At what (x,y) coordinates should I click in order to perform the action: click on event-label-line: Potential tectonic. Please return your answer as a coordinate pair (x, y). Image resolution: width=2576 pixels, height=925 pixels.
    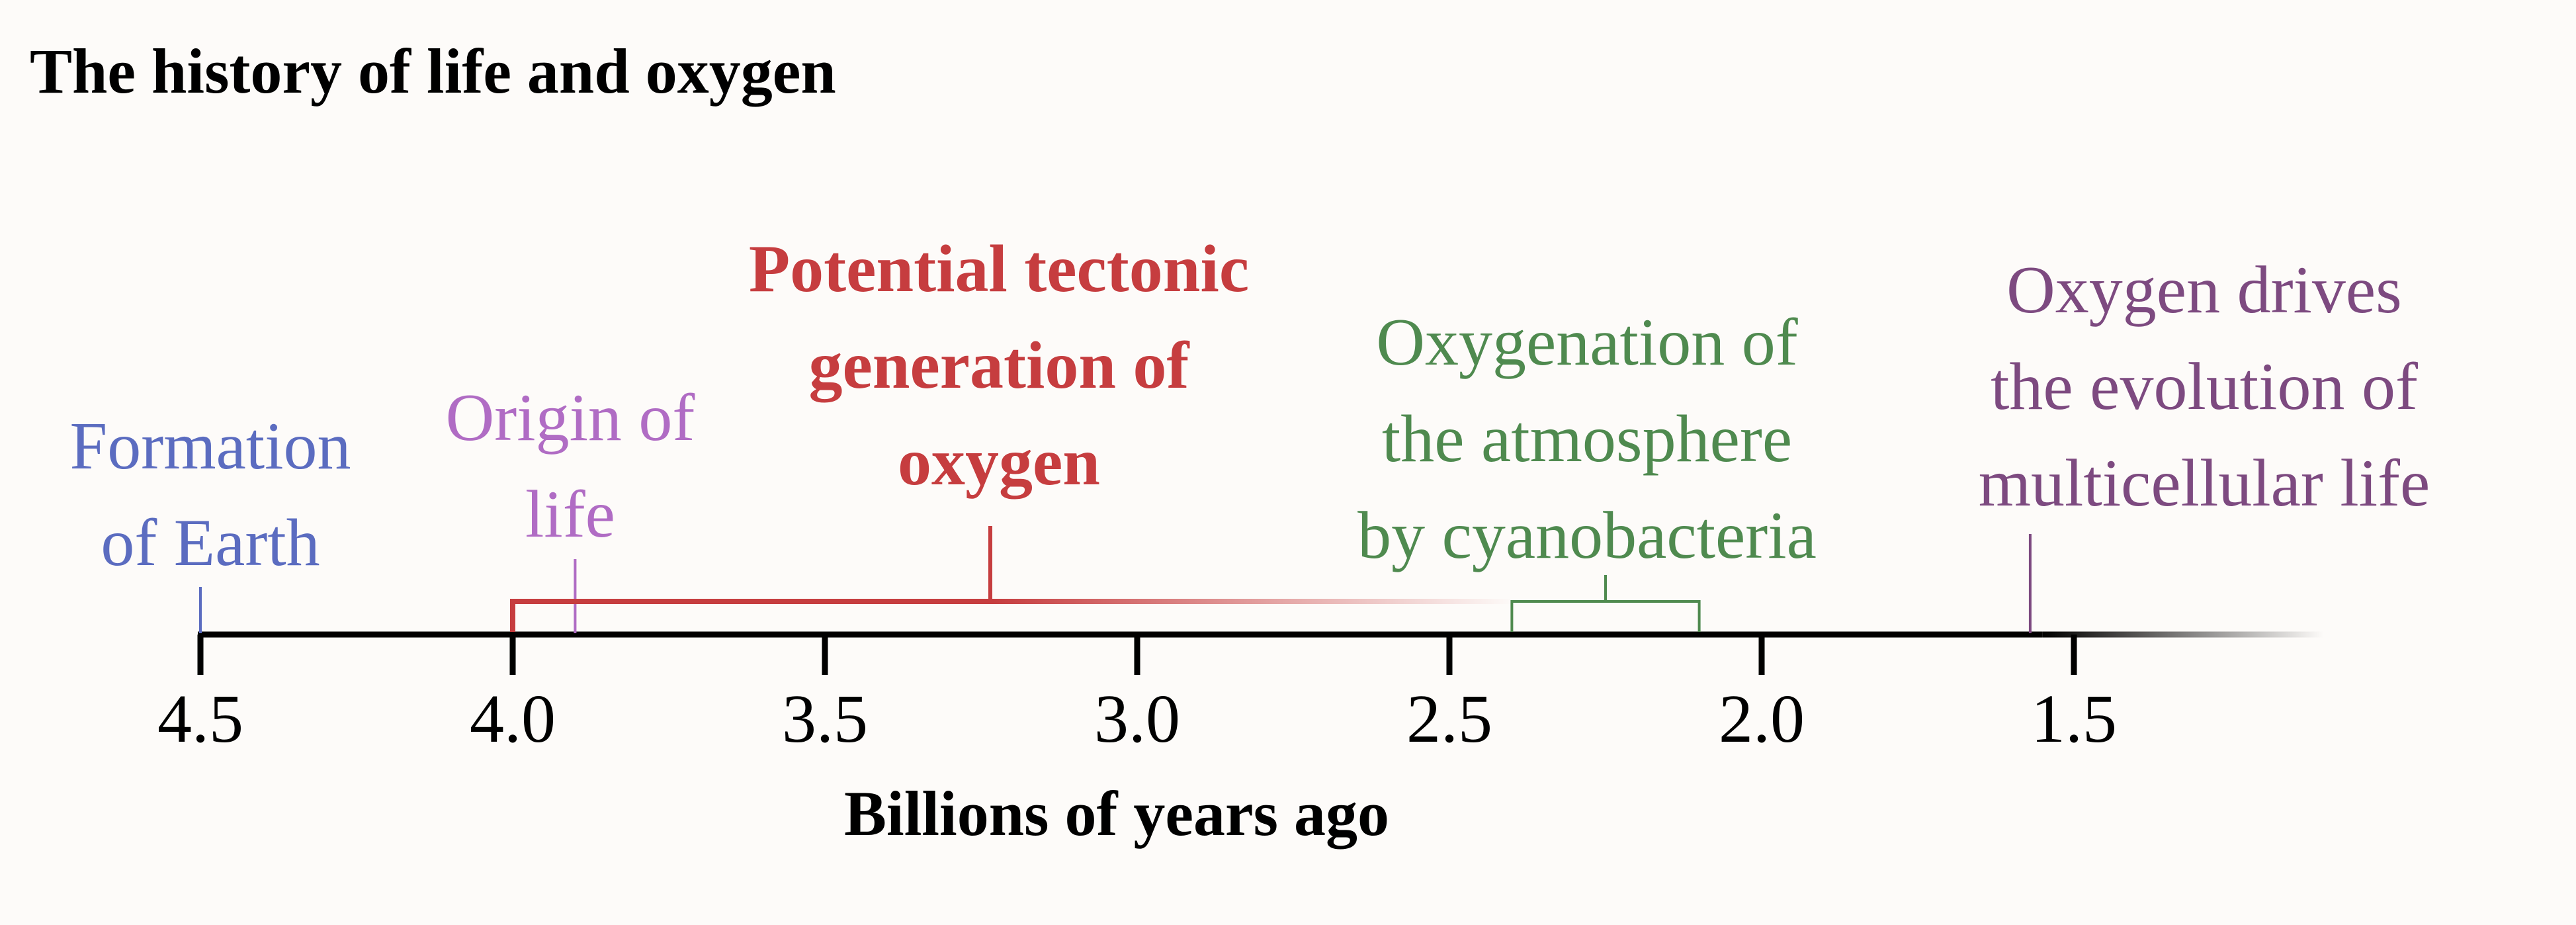
    Looking at the image, I should click on (999, 269).